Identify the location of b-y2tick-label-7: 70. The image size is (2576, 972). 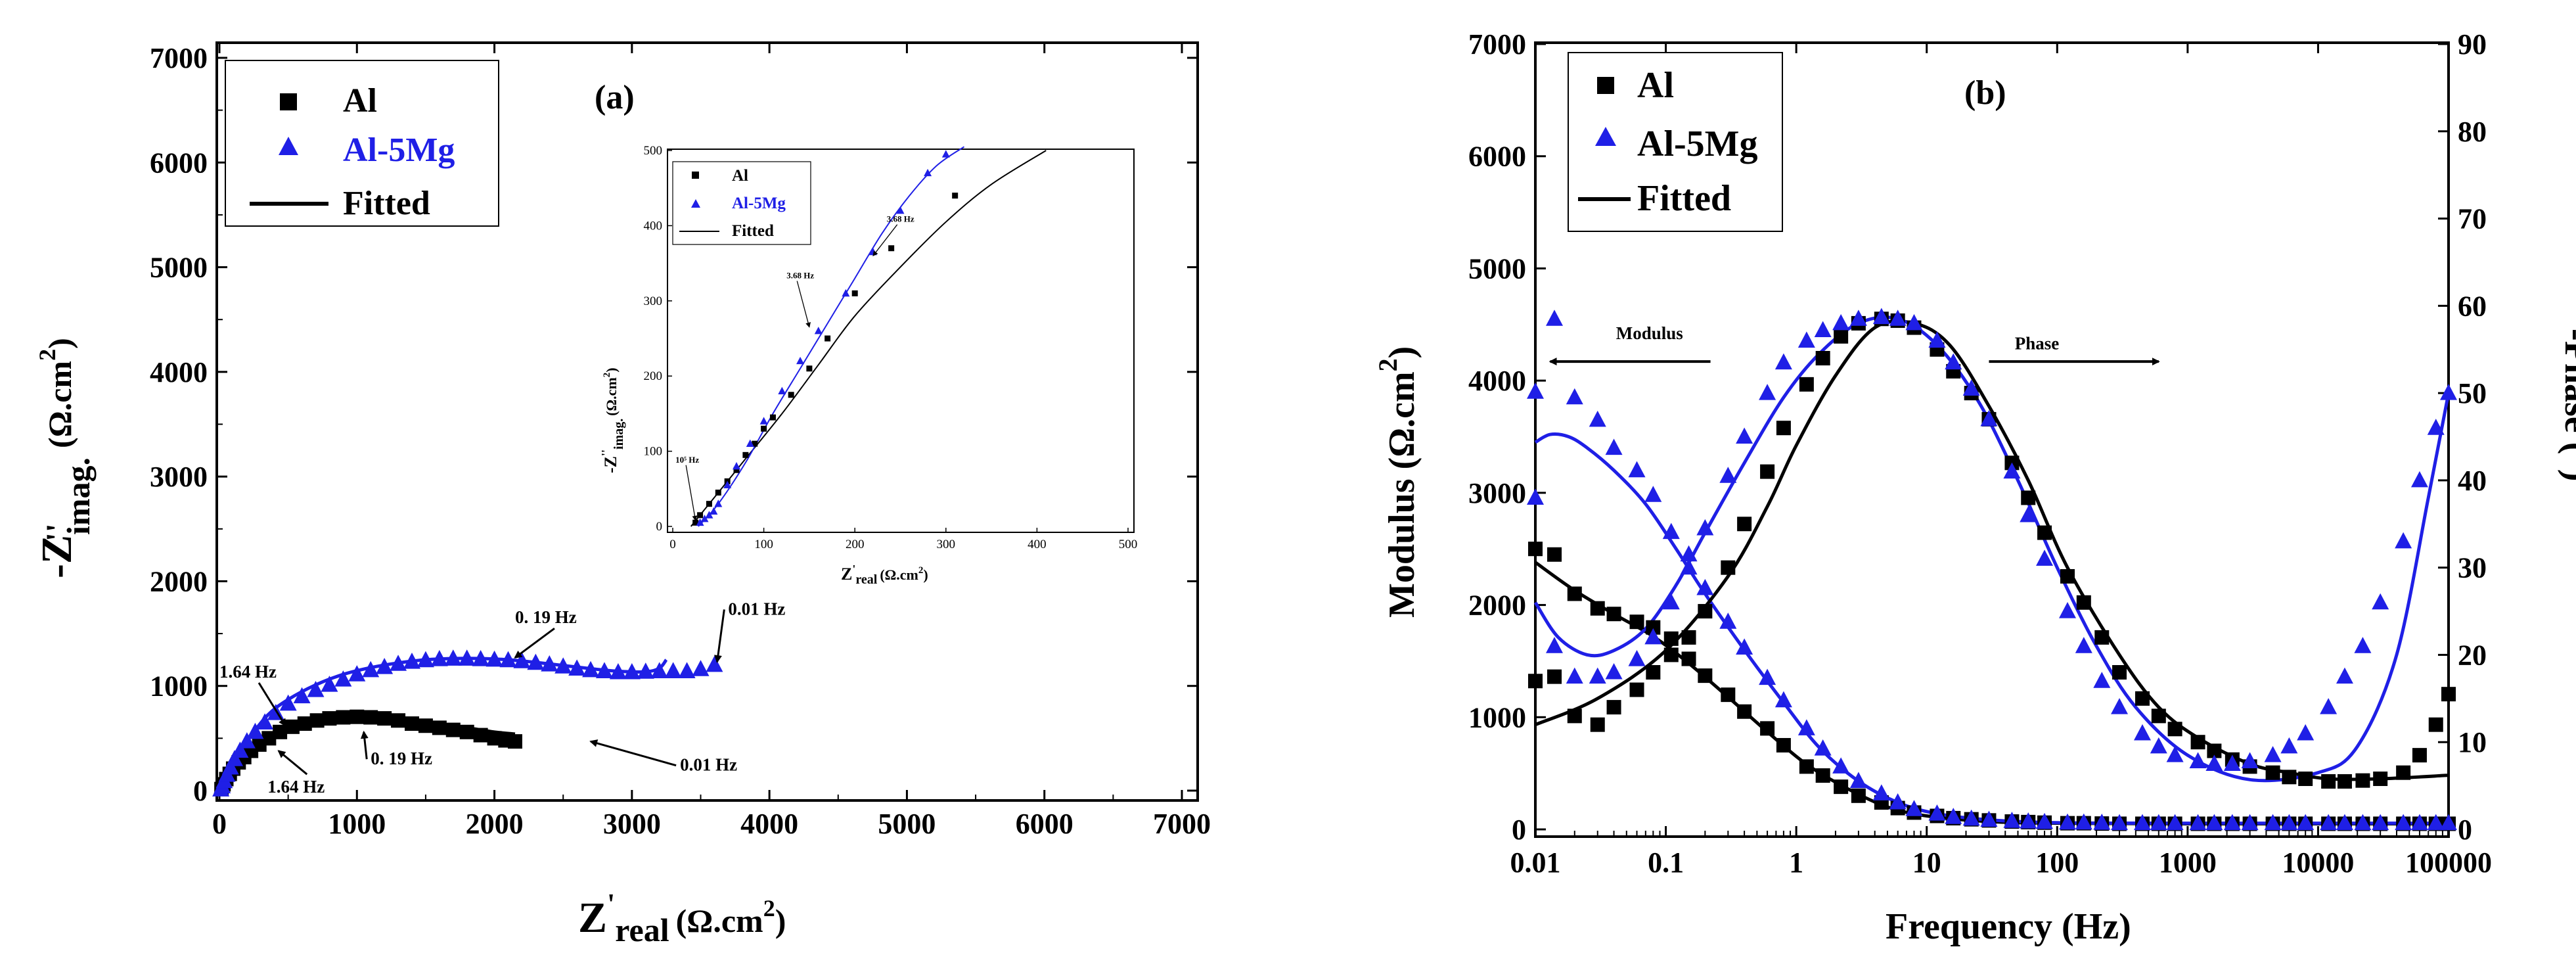
(2472, 219).